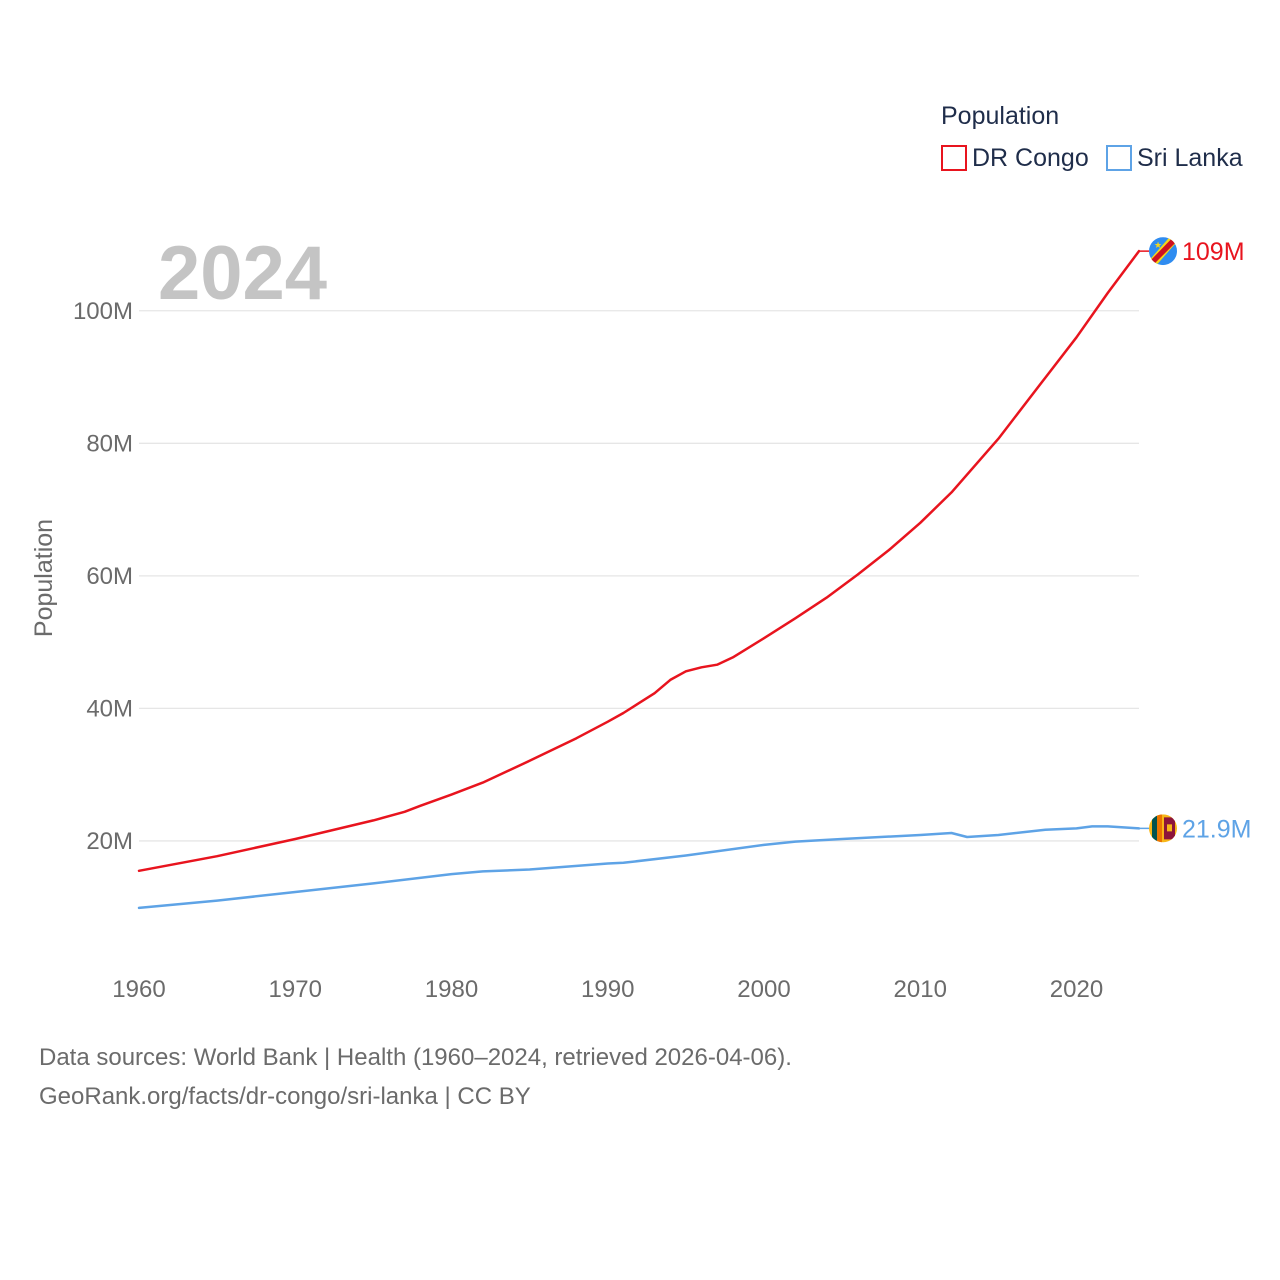  I want to click on end-value-label: 21.9M, so click(1216, 829).